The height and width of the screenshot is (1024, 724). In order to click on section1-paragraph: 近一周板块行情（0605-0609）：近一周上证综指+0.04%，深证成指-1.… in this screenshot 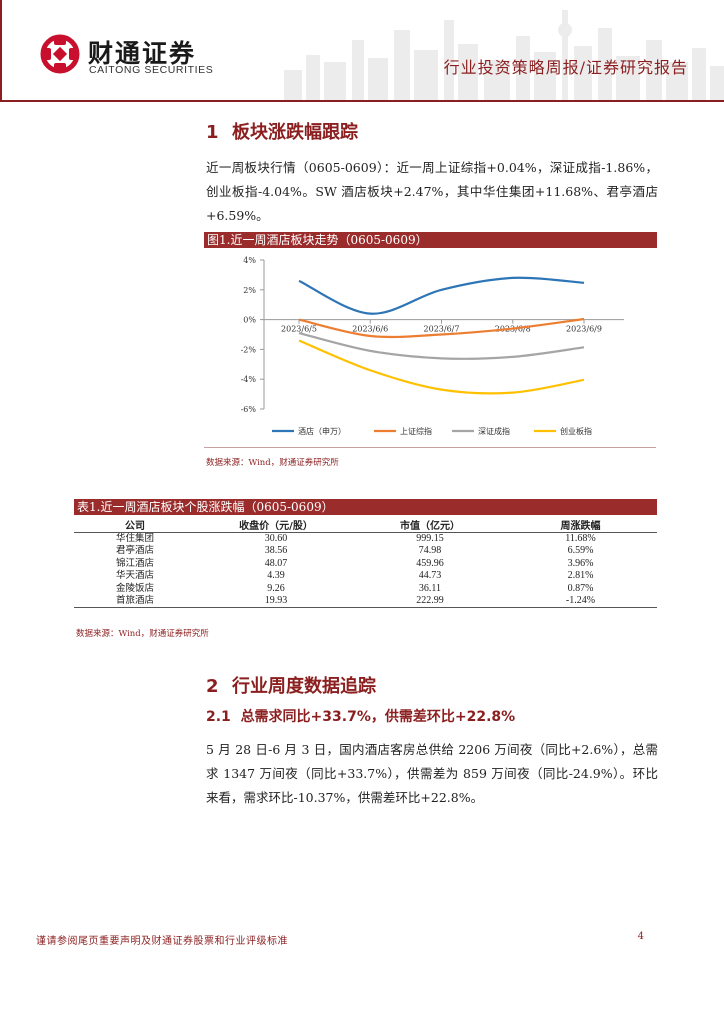, I will do `click(432, 191)`.